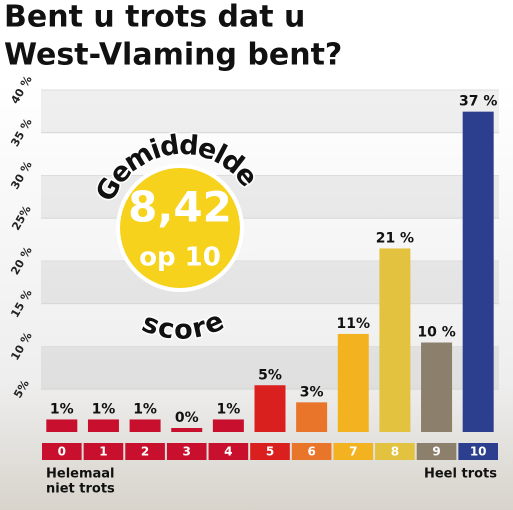  Describe the element at coordinates (154, 17) in the screenshot. I see `chart-title-line-1: Bent u trots dat u` at that location.